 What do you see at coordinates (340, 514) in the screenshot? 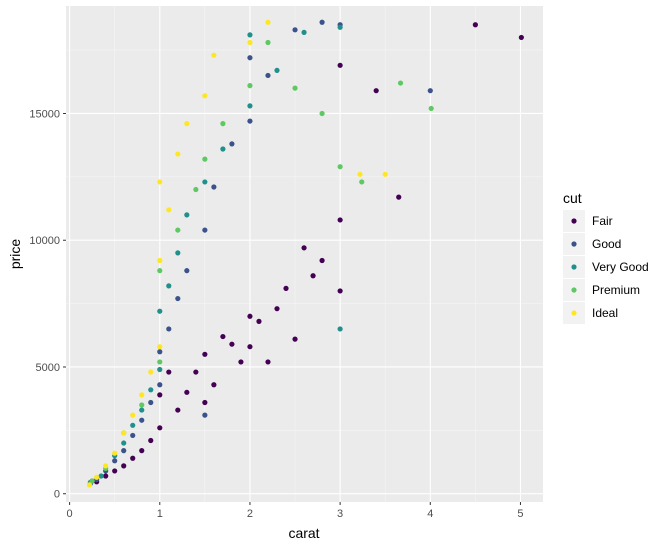
I see `x-tick-label: 3` at bounding box center [340, 514].